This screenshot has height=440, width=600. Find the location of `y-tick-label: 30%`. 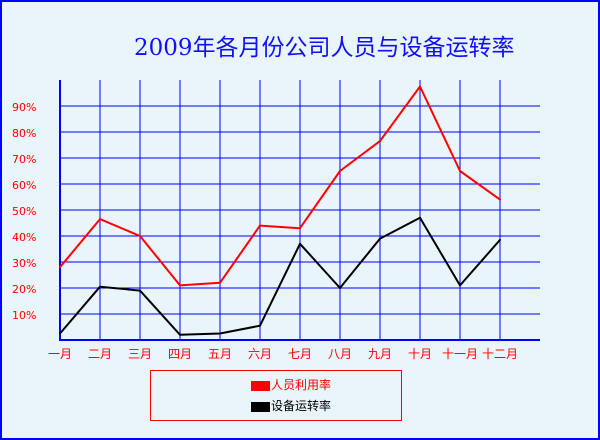

y-tick-label: 30% is located at coordinates (24, 263).